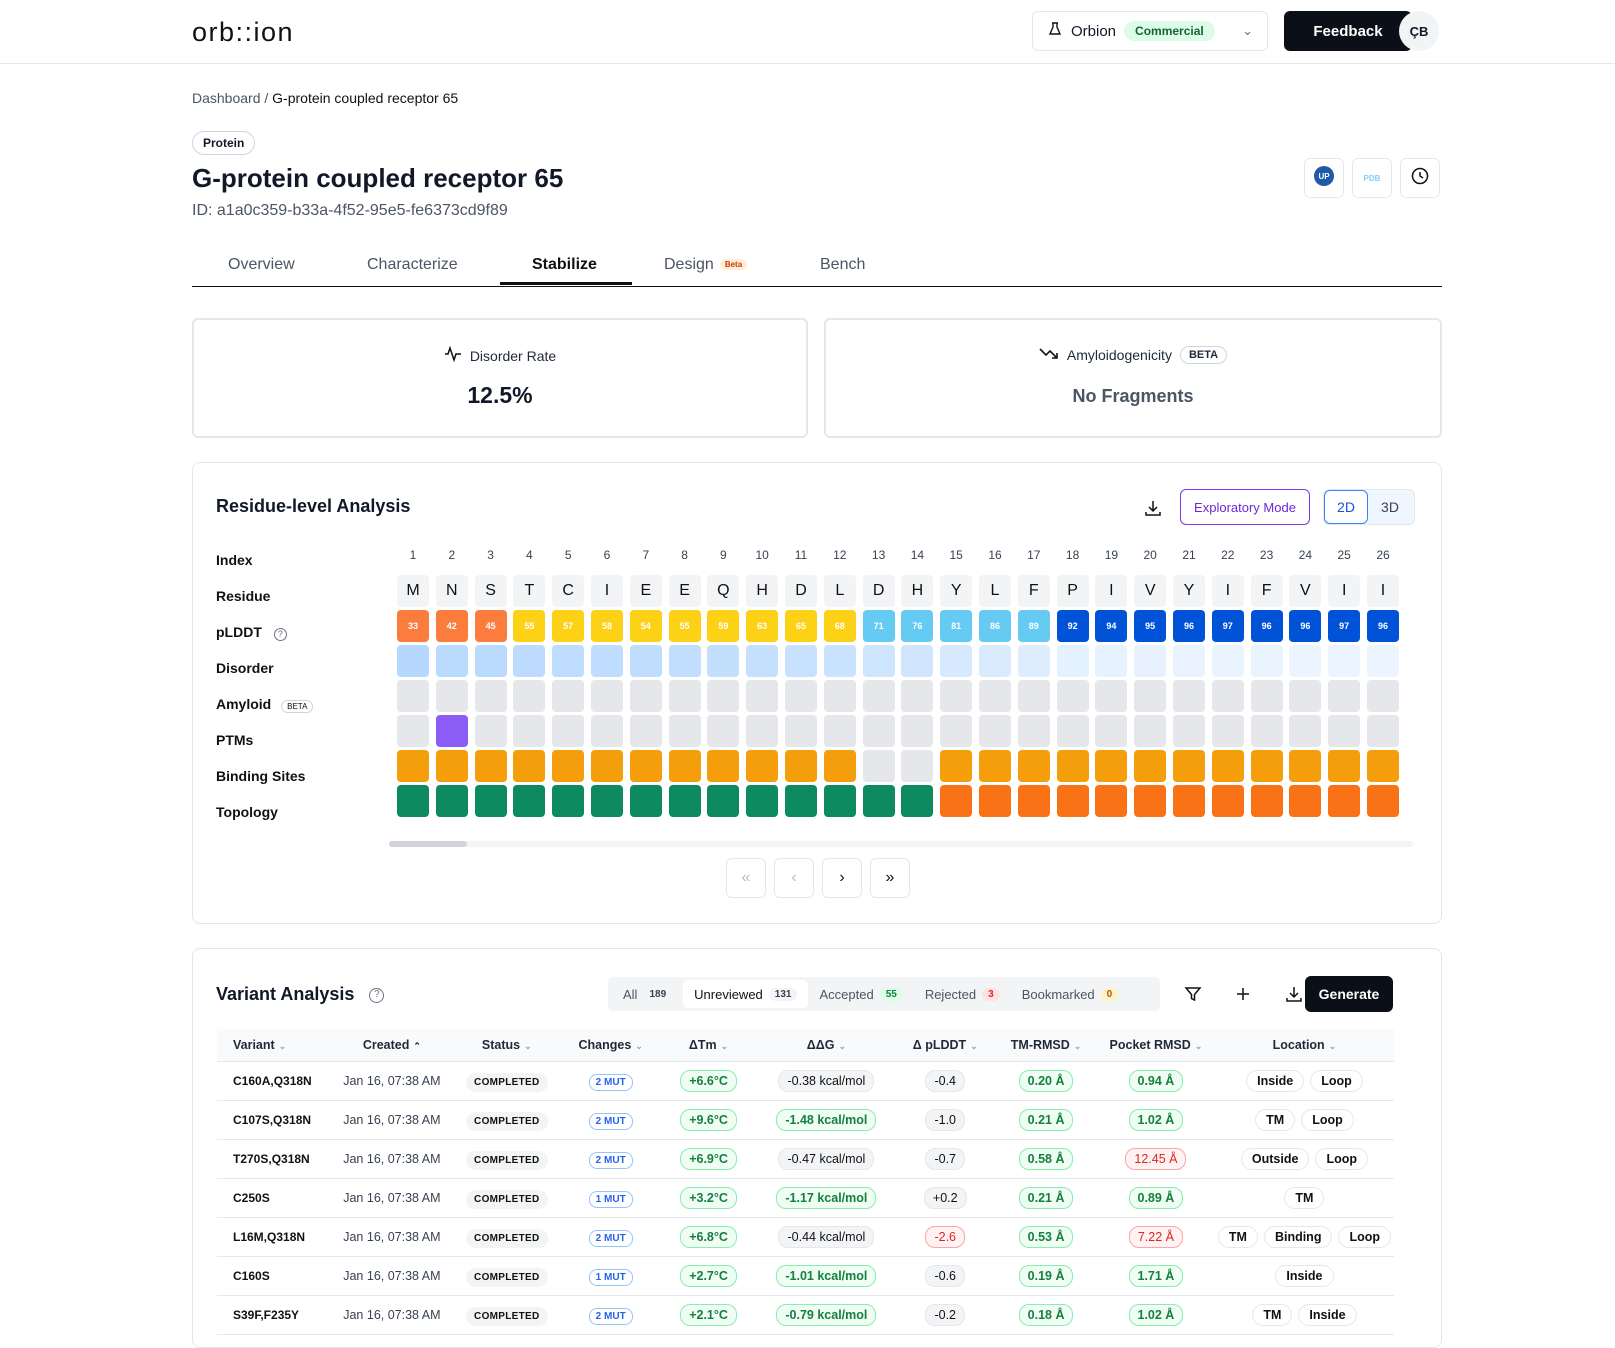 The width and height of the screenshot is (1615, 1348). Describe the element at coordinates (1155, 1045) in the screenshot. I see `col-pocket-rmsd: Pocket RMSD ⌄` at that location.